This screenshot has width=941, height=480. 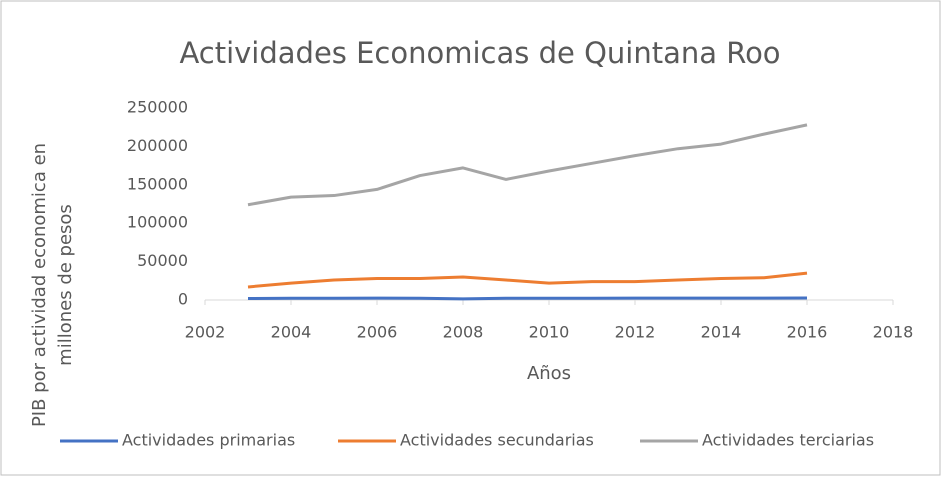 What do you see at coordinates (479, 53) in the screenshot?
I see `chart-title: Actividades Economicas de Quintana Roo` at bounding box center [479, 53].